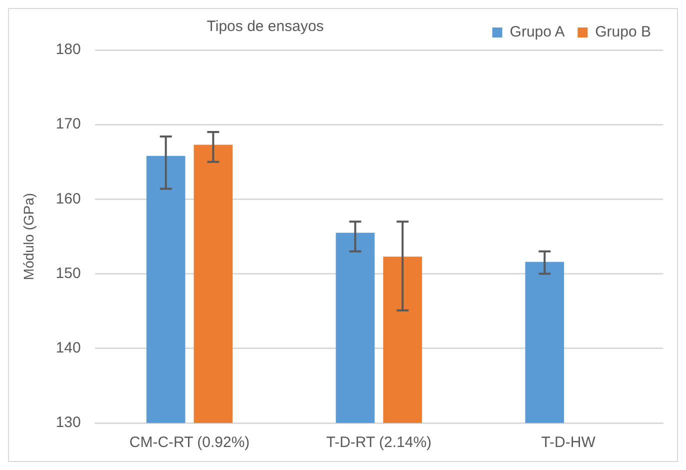 The image size is (686, 470). I want to click on y-tick-label: 150, so click(68, 273).